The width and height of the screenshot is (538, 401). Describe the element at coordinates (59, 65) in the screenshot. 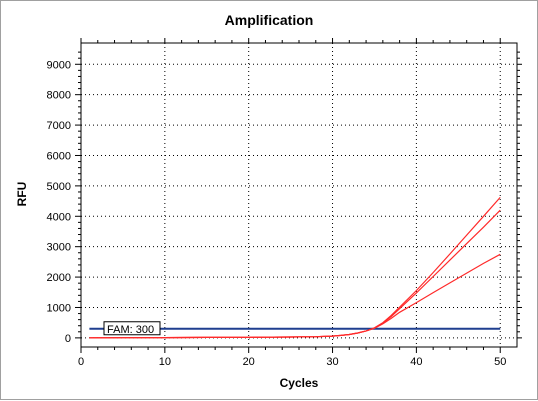

I see `y-tick-label: 9000` at that location.